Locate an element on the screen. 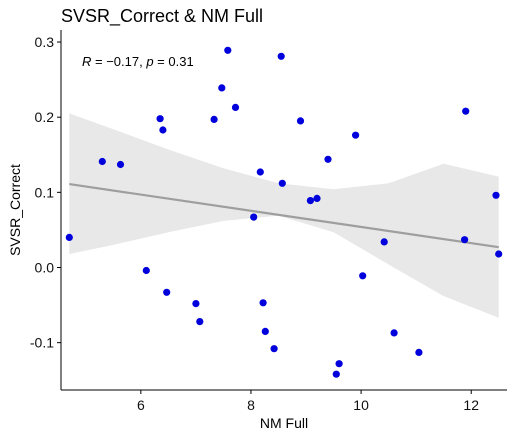 This screenshot has width=516, height=440. x-axis-ticks: 6 8 10 12 is located at coordinates (308, 401).